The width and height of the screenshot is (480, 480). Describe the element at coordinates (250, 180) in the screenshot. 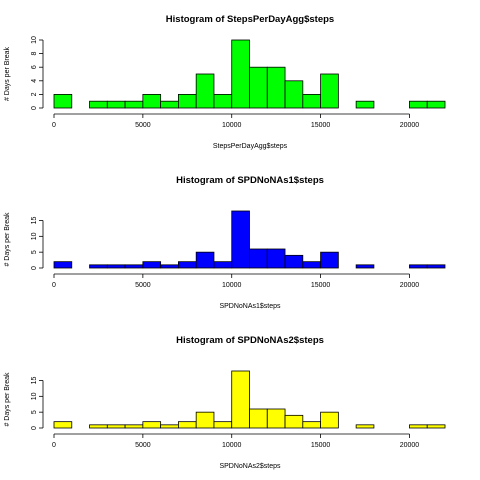

I see `chart-title: Histogram of SPDNoNAs1$steps` at that location.